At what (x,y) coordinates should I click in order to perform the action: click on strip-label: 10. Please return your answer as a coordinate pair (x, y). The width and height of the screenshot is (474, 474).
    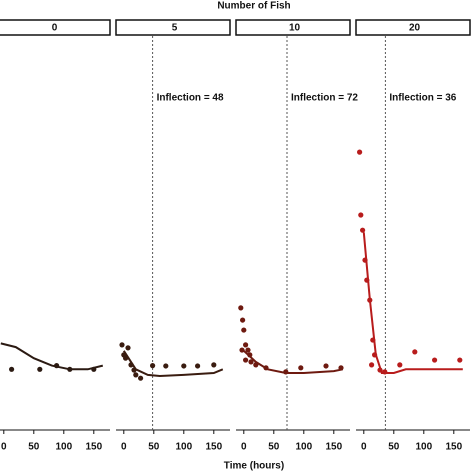
    Looking at the image, I should click on (295, 28).